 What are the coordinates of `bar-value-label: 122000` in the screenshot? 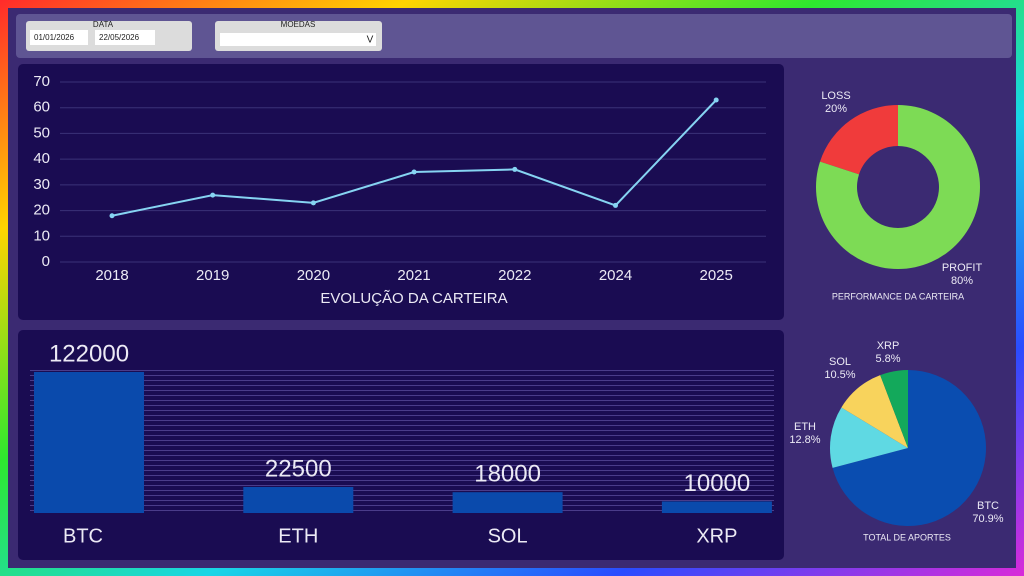 It's located at (89, 353).